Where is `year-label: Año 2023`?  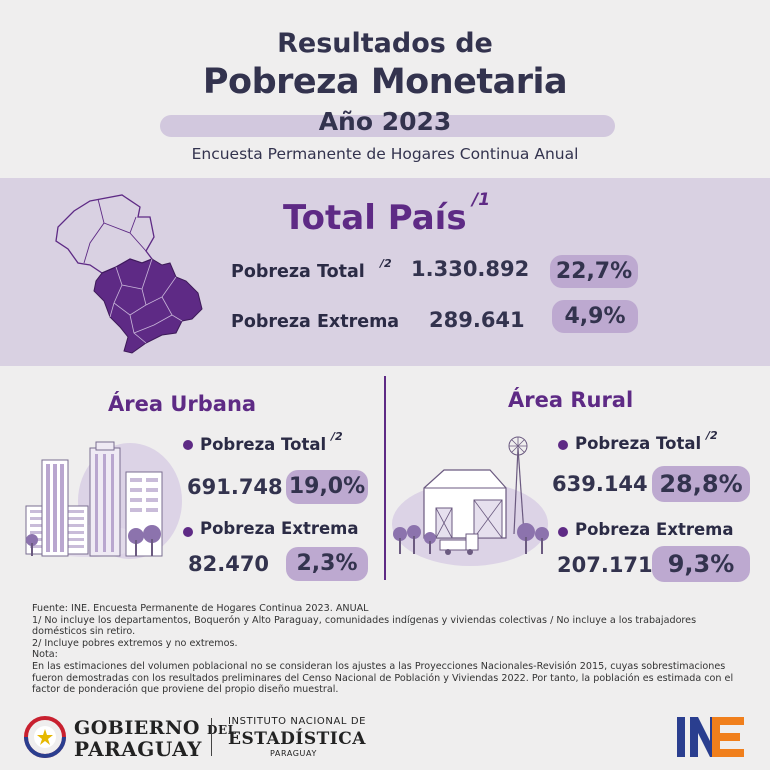 year-label: Año 2023 is located at coordinates (385, 121).